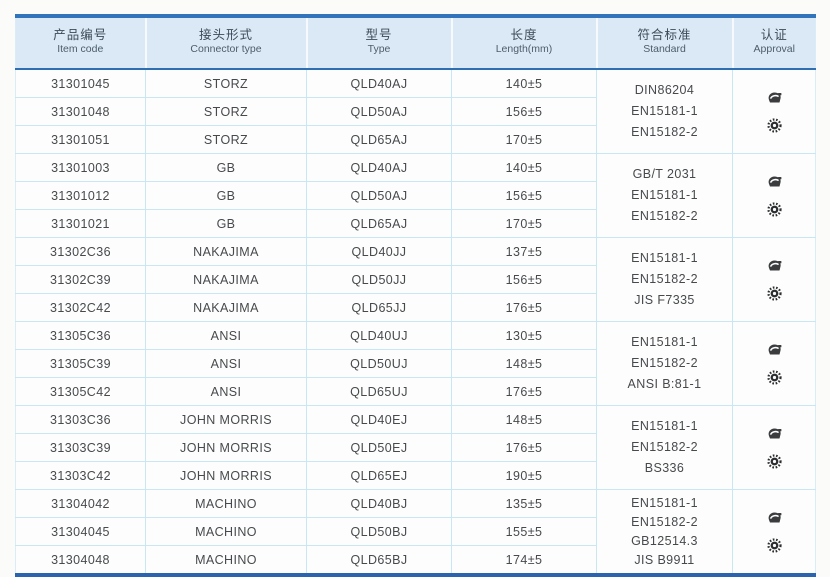 This screenshot has width=830, height=577. Describe the element at coordinates (774, 49) in the screenshot. I see `header-en-approval: Approval` at that location.